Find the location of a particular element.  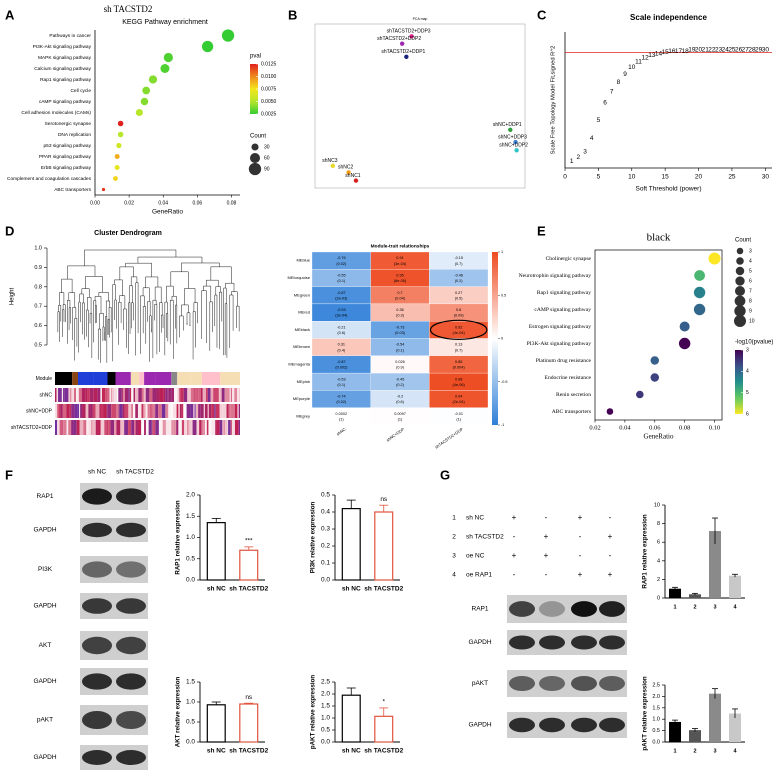

colorbar-label: 0 is located at coordinates (502, 339).